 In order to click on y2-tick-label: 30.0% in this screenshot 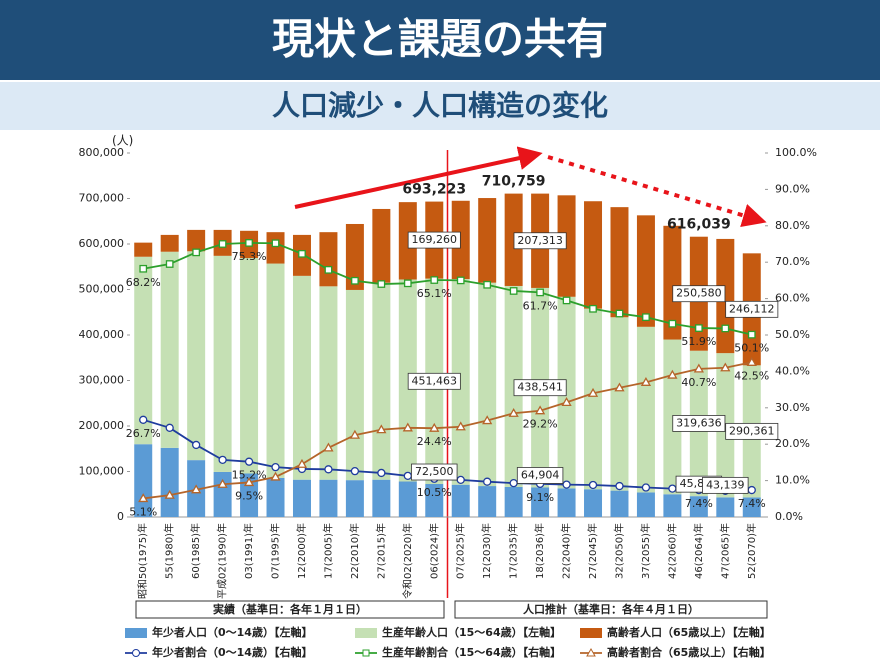, I will do `click(792, 407)`.